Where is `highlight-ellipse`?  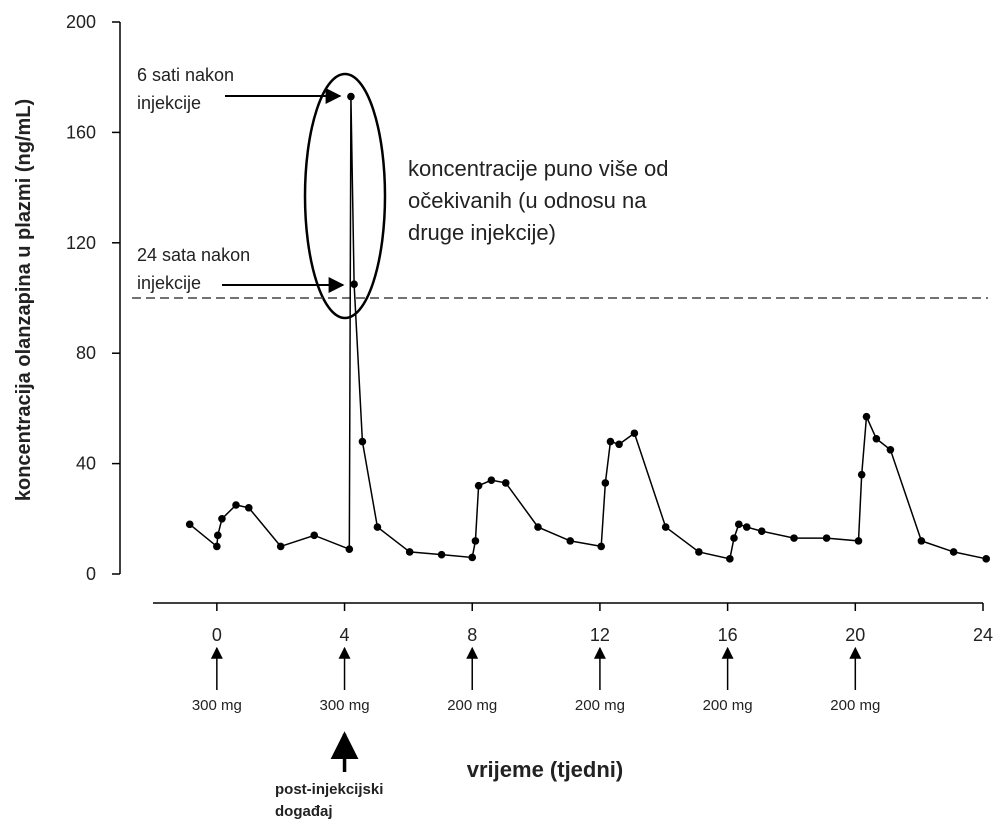 highlight-ellipse is located at coordinates (345, 196).